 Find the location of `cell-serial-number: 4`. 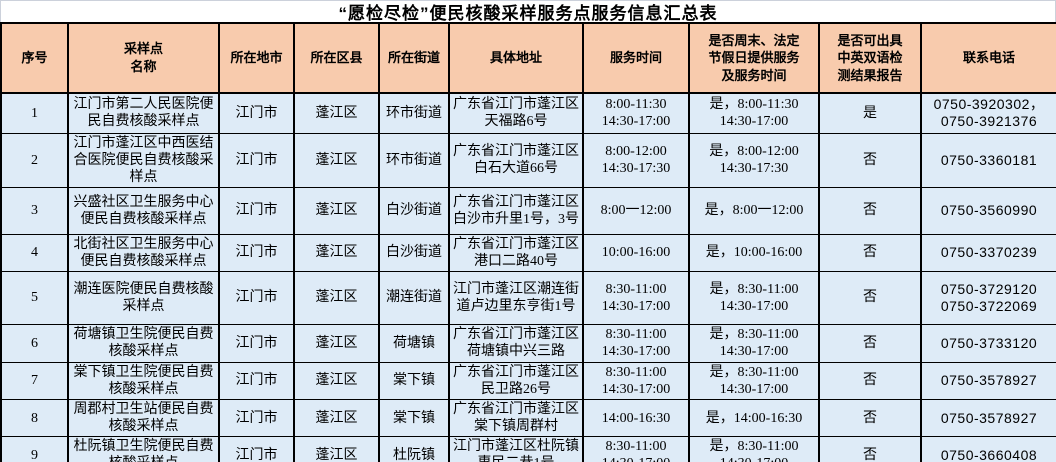

cell-serial-number: 4 is located at coordinates (34, 252).